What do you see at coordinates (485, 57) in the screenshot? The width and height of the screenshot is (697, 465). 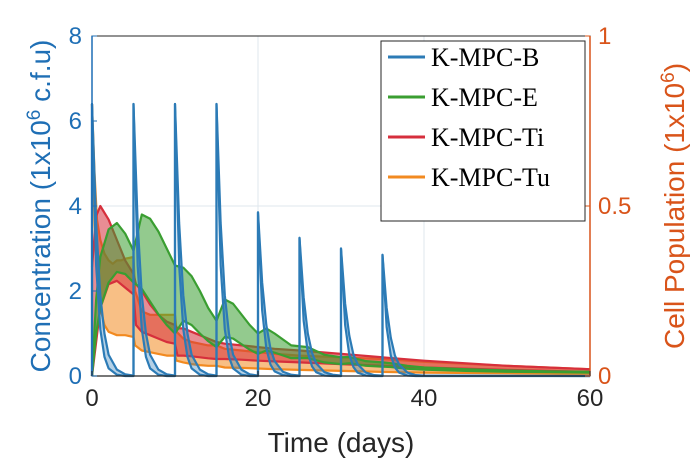 I see `legend-label-k-mpc-b: K-MPC-B` at bounding box center [485, 57].